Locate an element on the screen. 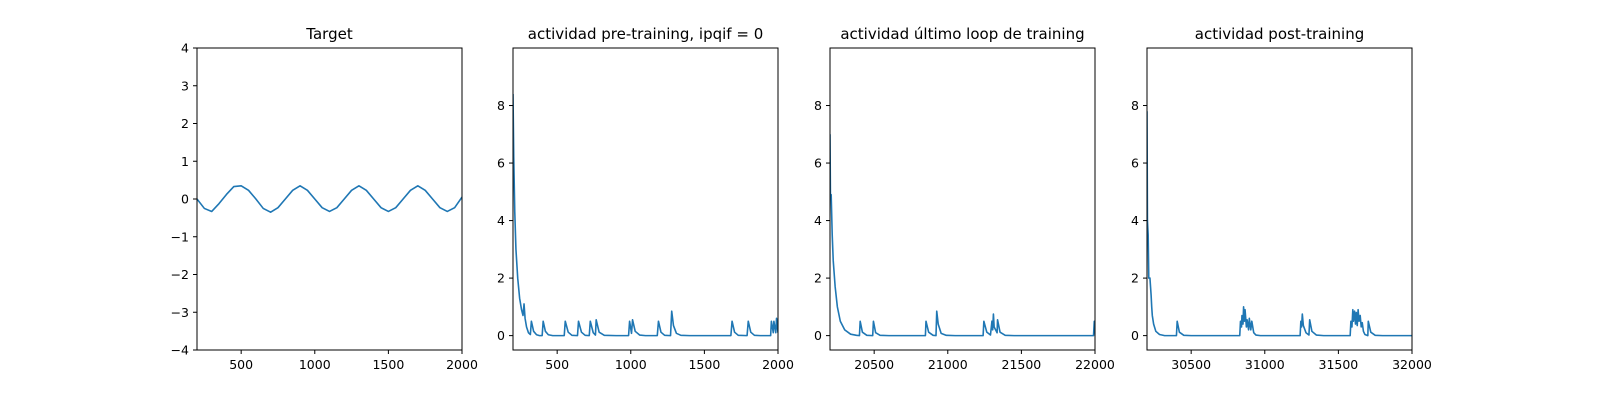 Image resolution: width=1600 pixels, height=400 pixels. subplot-title: actividad post-training is located at coordinates (1279, 34).